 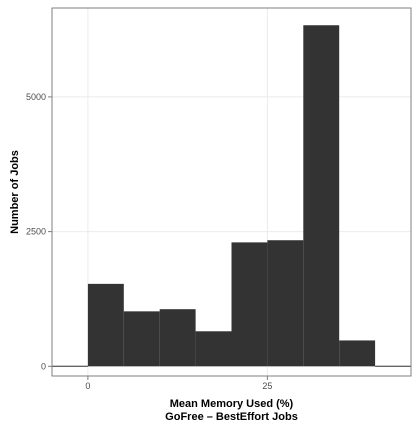 What do you see at coordinates (36, 97) in the screenshot?
I see `y-tick-label: 5000` at bounding box center [36, 97].